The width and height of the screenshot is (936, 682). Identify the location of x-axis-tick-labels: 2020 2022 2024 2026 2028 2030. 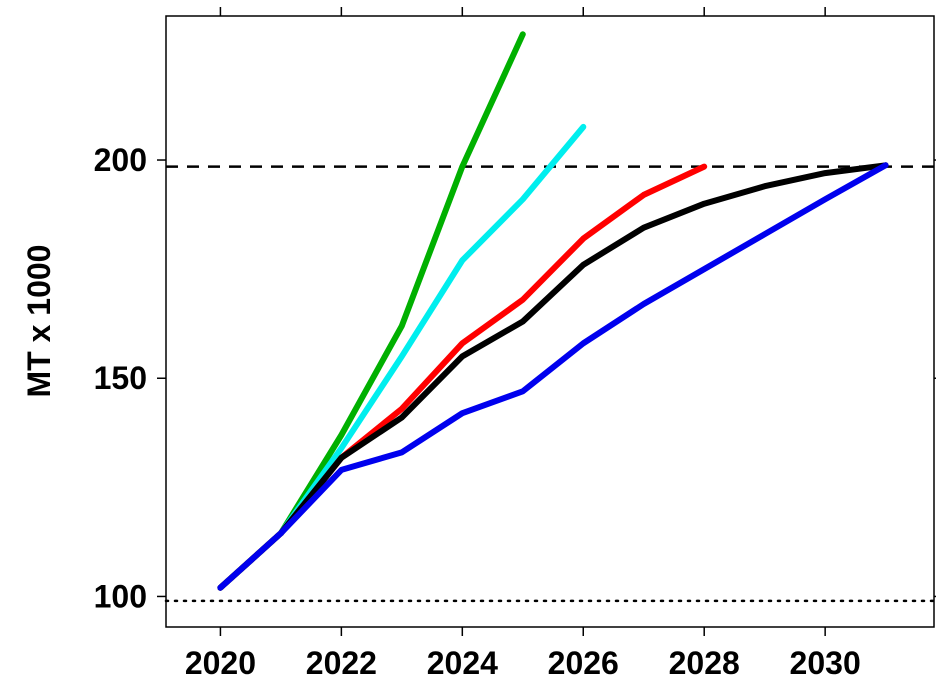
(523, 663).